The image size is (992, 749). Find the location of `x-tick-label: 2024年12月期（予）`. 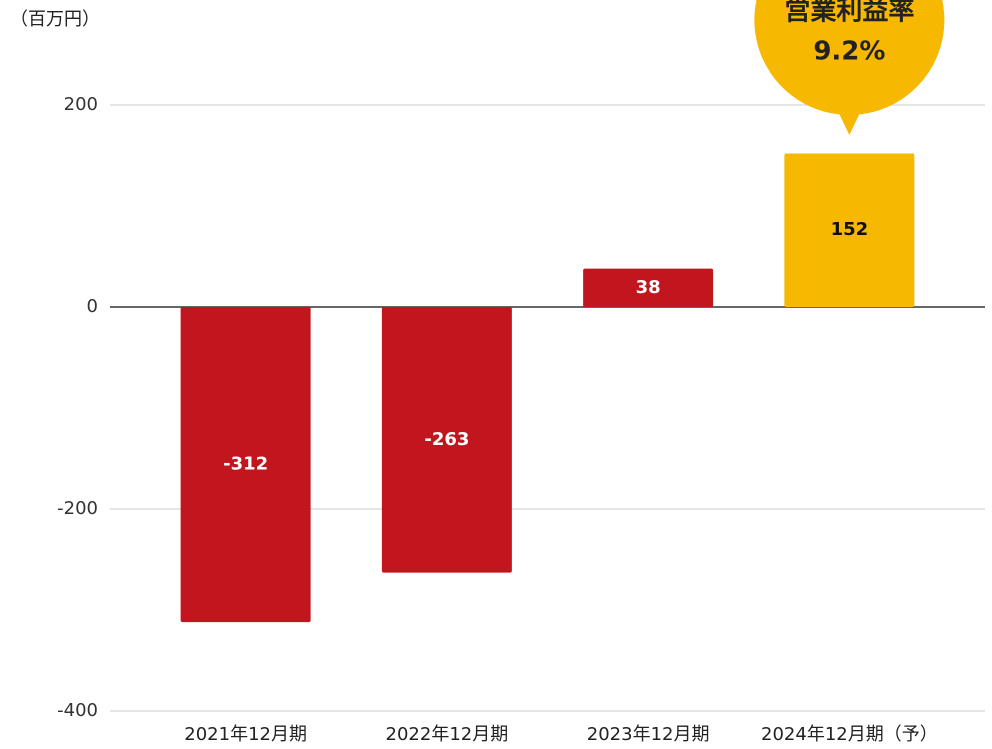

x-tick-label: 2024年12月期（予） is located at coordinates (849, 734).